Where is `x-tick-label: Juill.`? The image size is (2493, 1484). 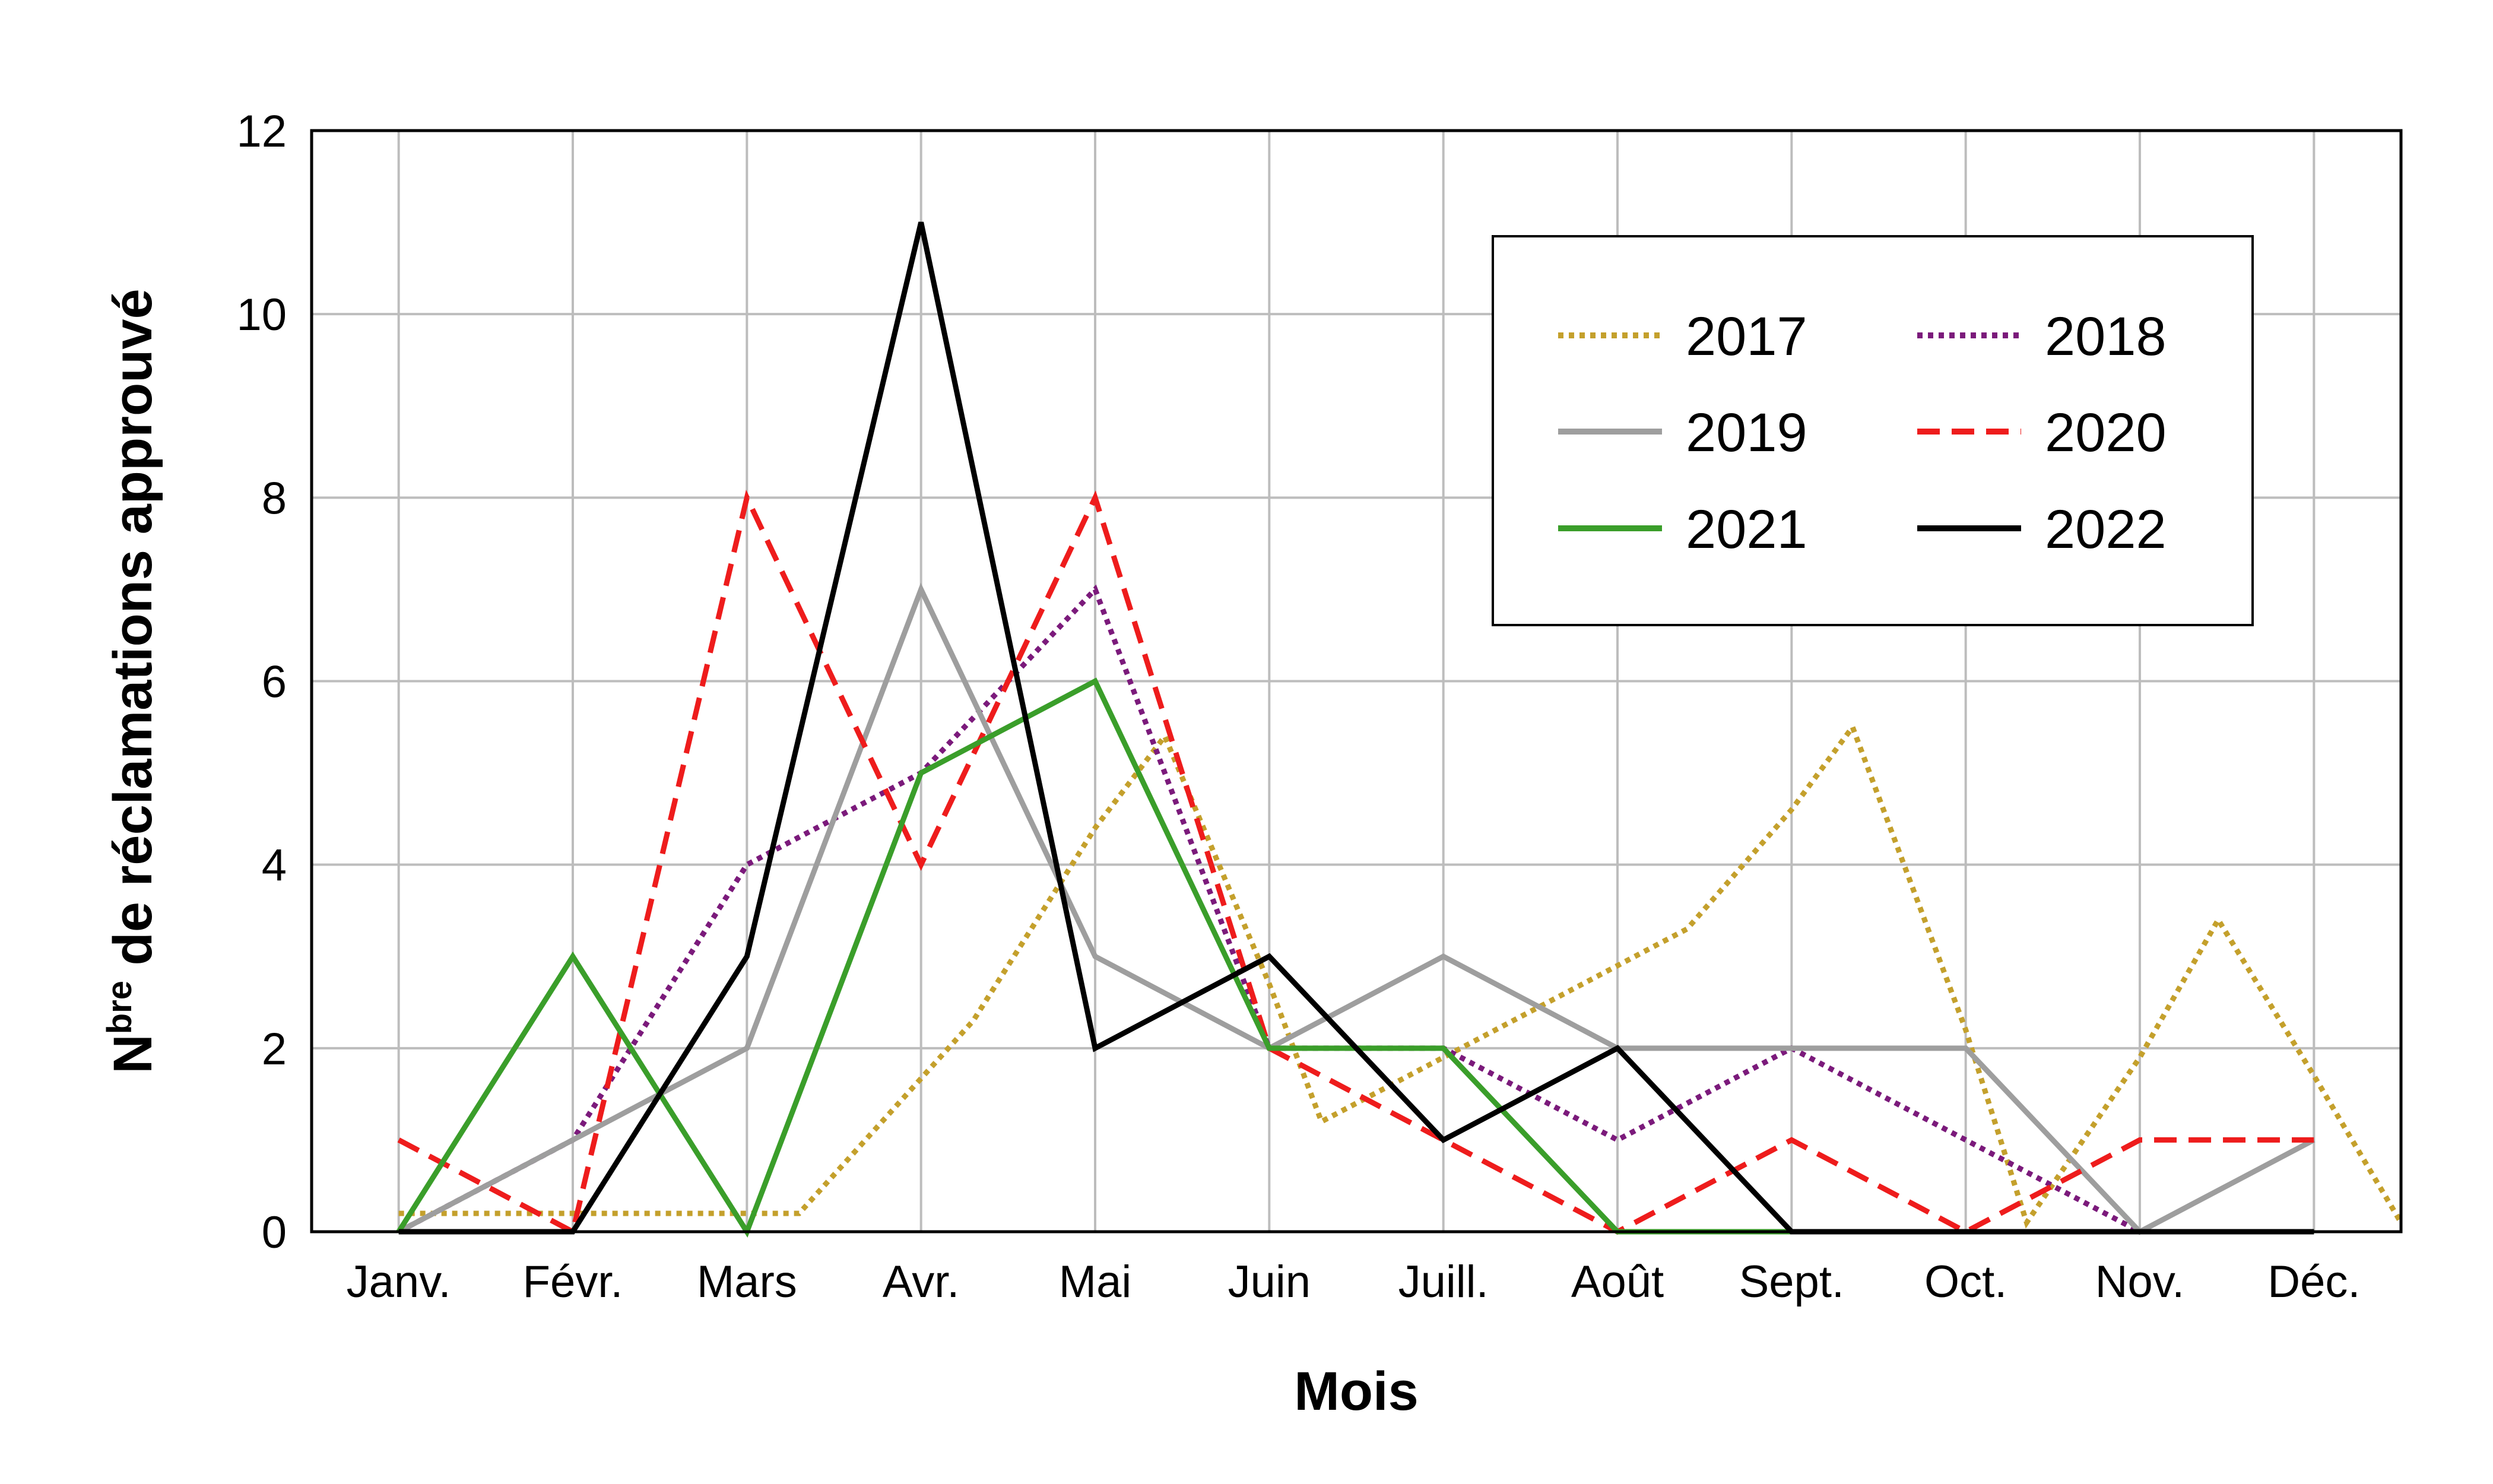
x-tick-label: Juill. is located at coordinates (1443, 1282).